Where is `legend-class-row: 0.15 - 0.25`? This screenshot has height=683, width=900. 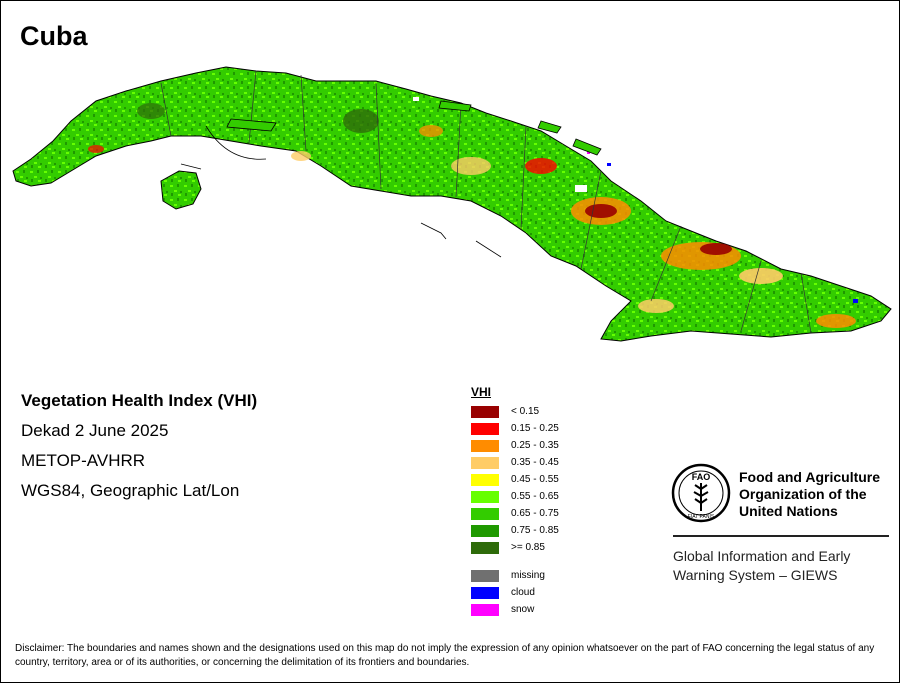
legend-class-row: 0.15 - 0.25 is located at coordinates (531, 428).